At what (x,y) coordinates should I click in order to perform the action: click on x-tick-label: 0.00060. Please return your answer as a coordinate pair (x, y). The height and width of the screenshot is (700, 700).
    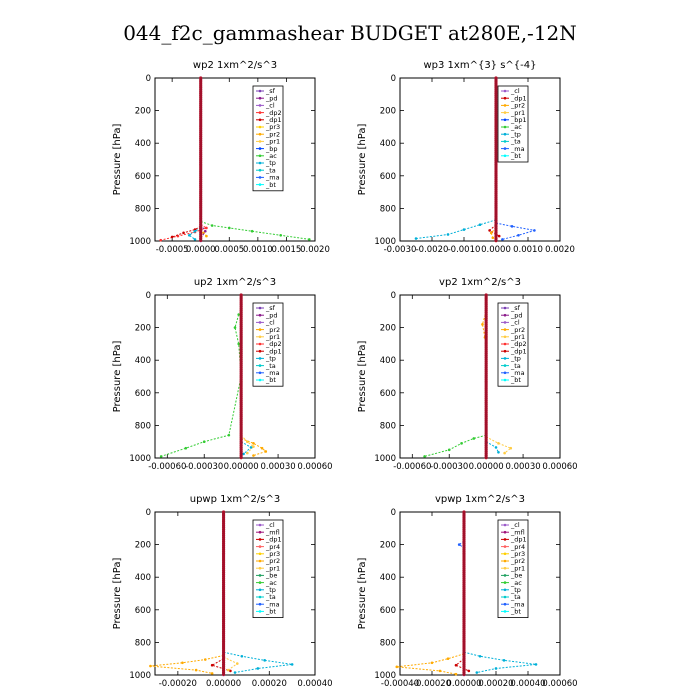
    Looking at the image, I should click on (314, 467).